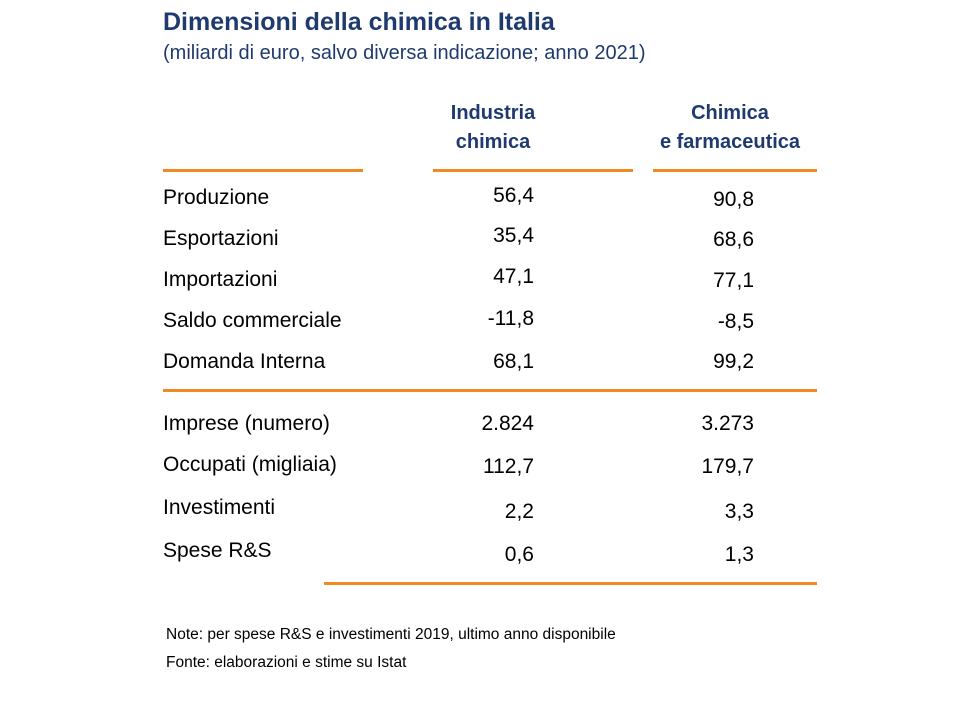 The image size is (960, 720). Describe the element at coordinates (216, 197) in the screenshot. I see `row-label-produzione: Produzione` at that location.